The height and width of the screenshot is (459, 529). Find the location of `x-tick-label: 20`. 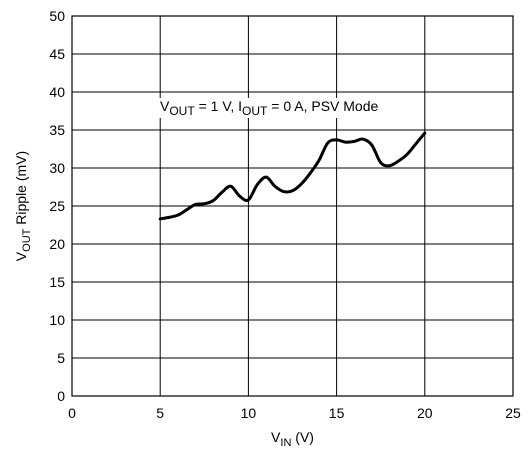

x-tick-label: 20 is located at coordinates (425, 413).